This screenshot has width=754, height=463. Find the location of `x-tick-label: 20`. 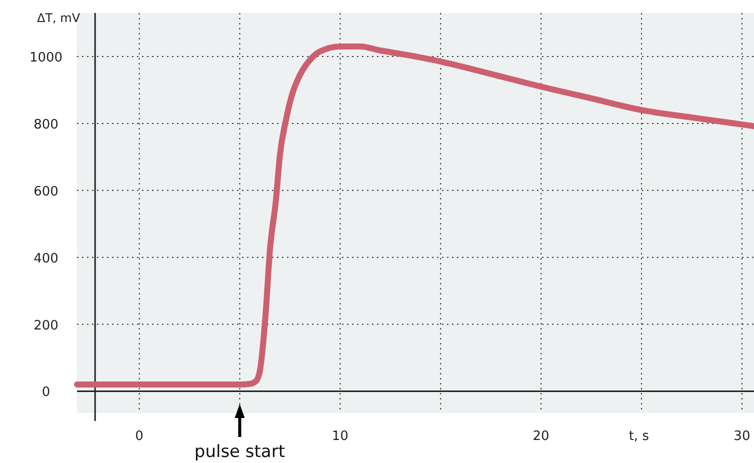

x-tick-label: 20 is located at coordinates (541, 436).